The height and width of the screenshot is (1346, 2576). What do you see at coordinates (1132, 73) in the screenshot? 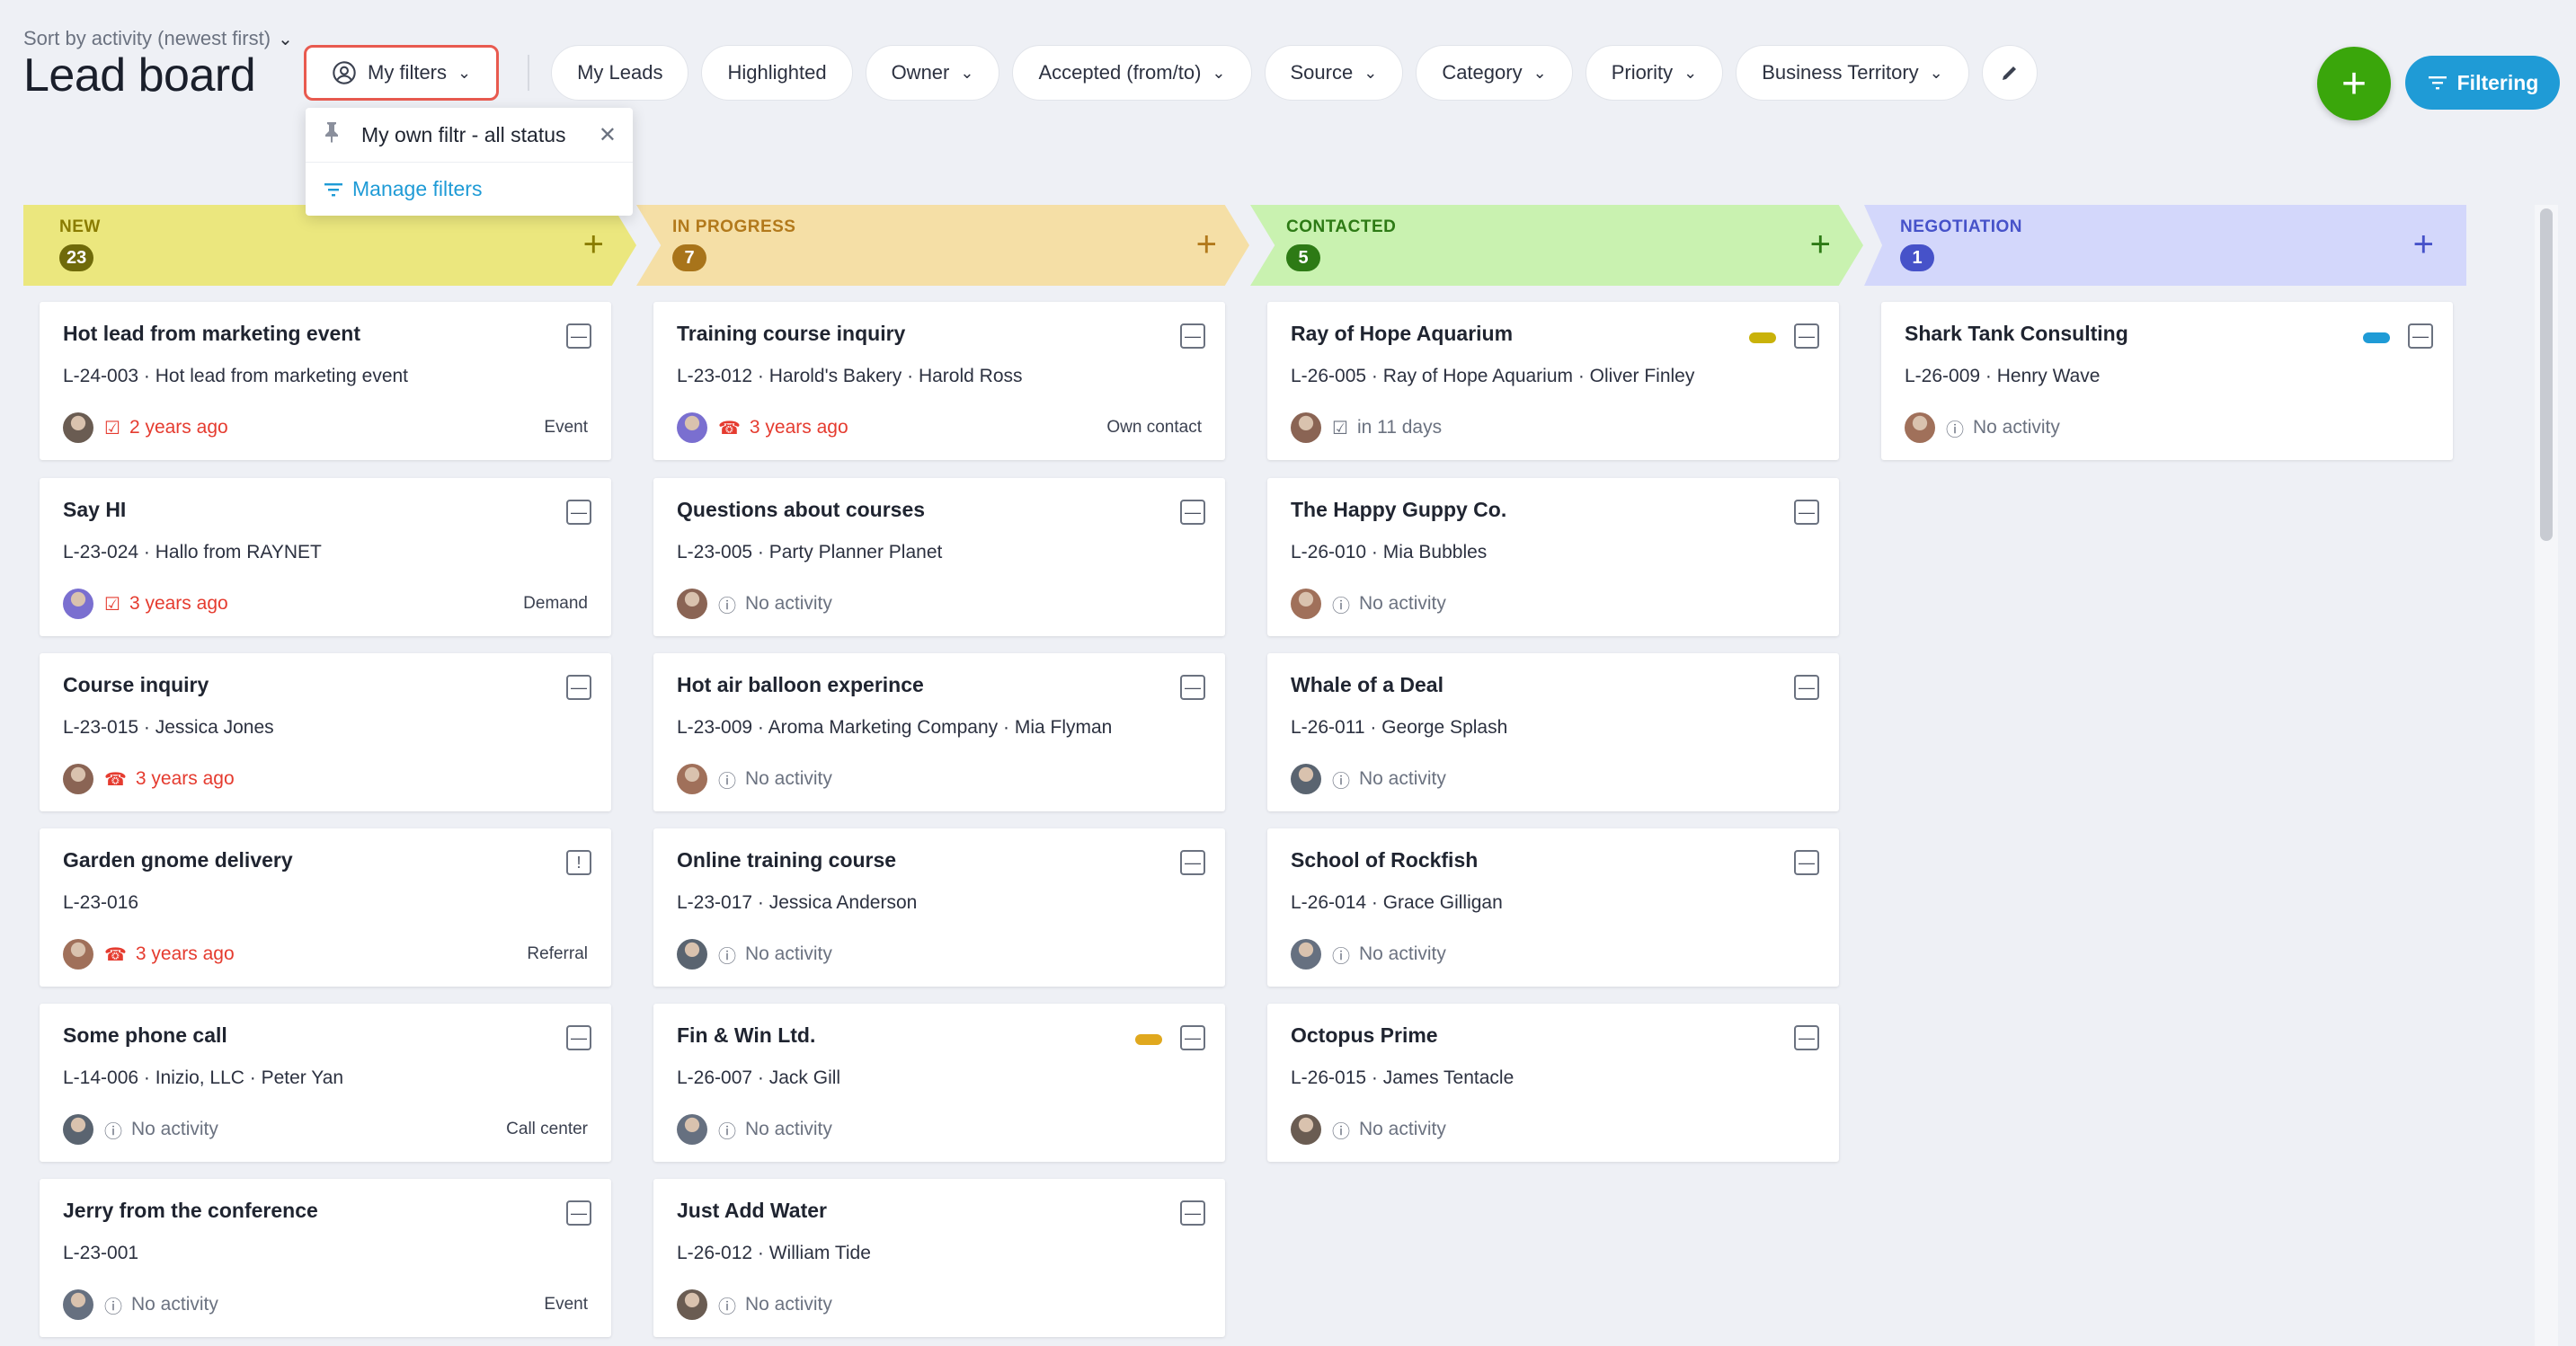
I see `filter-chip-accepted: Accepted (from/to) ⌄` at bounding box center [1132, 73].